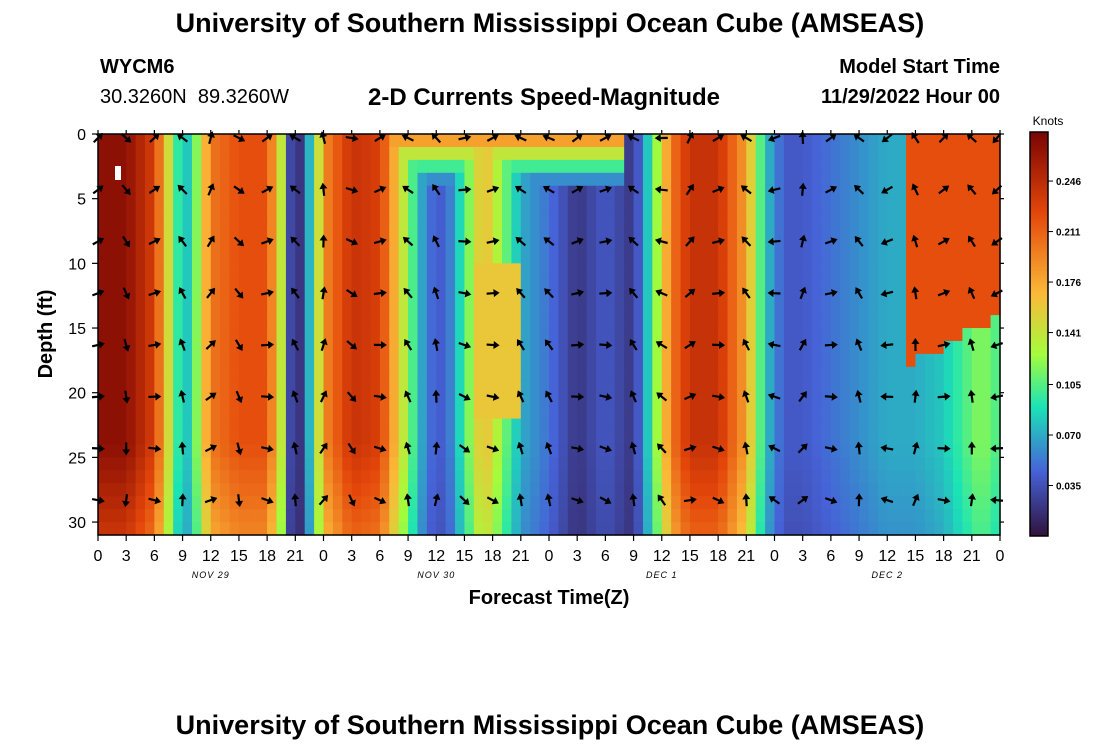 The image size is (1100, 750). I want to click on y-axis-label: Depth (ft), so click(46, 334).